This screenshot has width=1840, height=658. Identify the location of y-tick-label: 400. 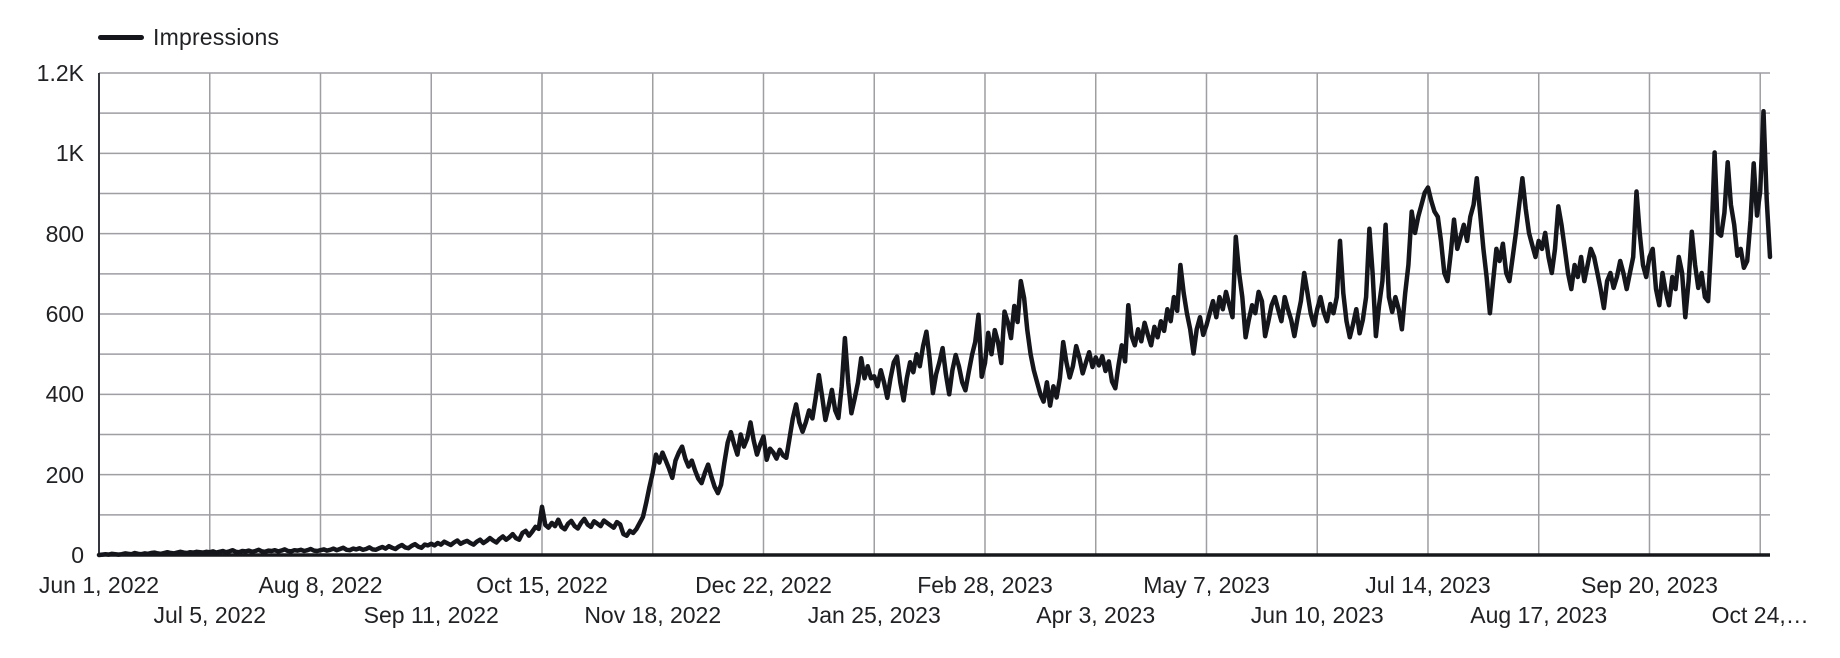
(64, 394).